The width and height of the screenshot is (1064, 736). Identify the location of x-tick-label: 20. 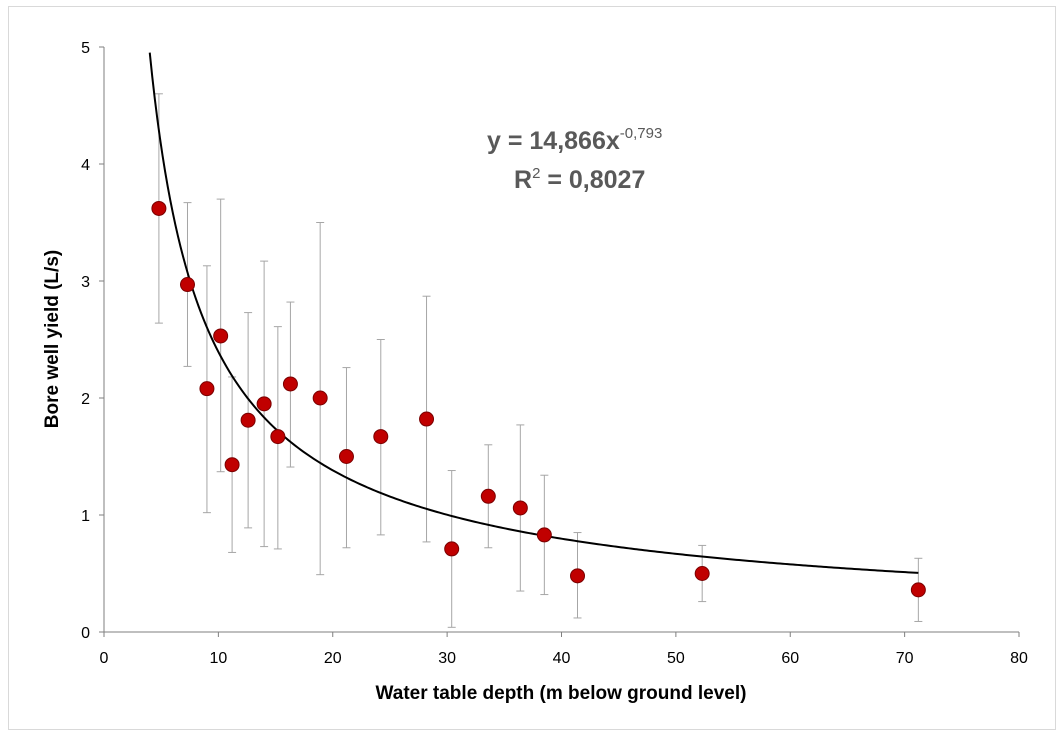
(333, 658).